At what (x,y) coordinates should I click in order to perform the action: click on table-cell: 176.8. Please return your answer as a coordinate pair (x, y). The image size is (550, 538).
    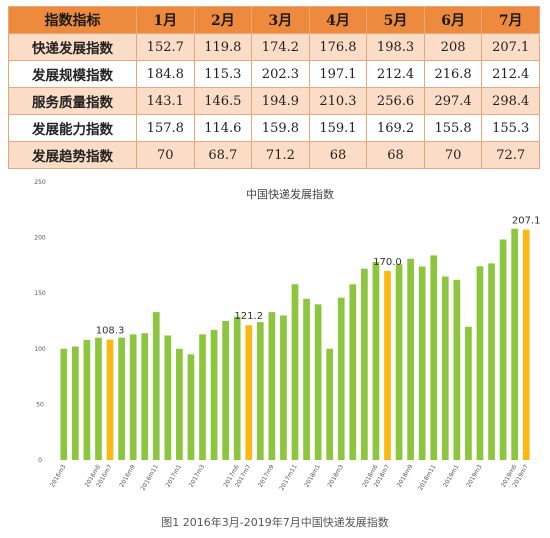
    Looking at the image, I should click on (338, 47).